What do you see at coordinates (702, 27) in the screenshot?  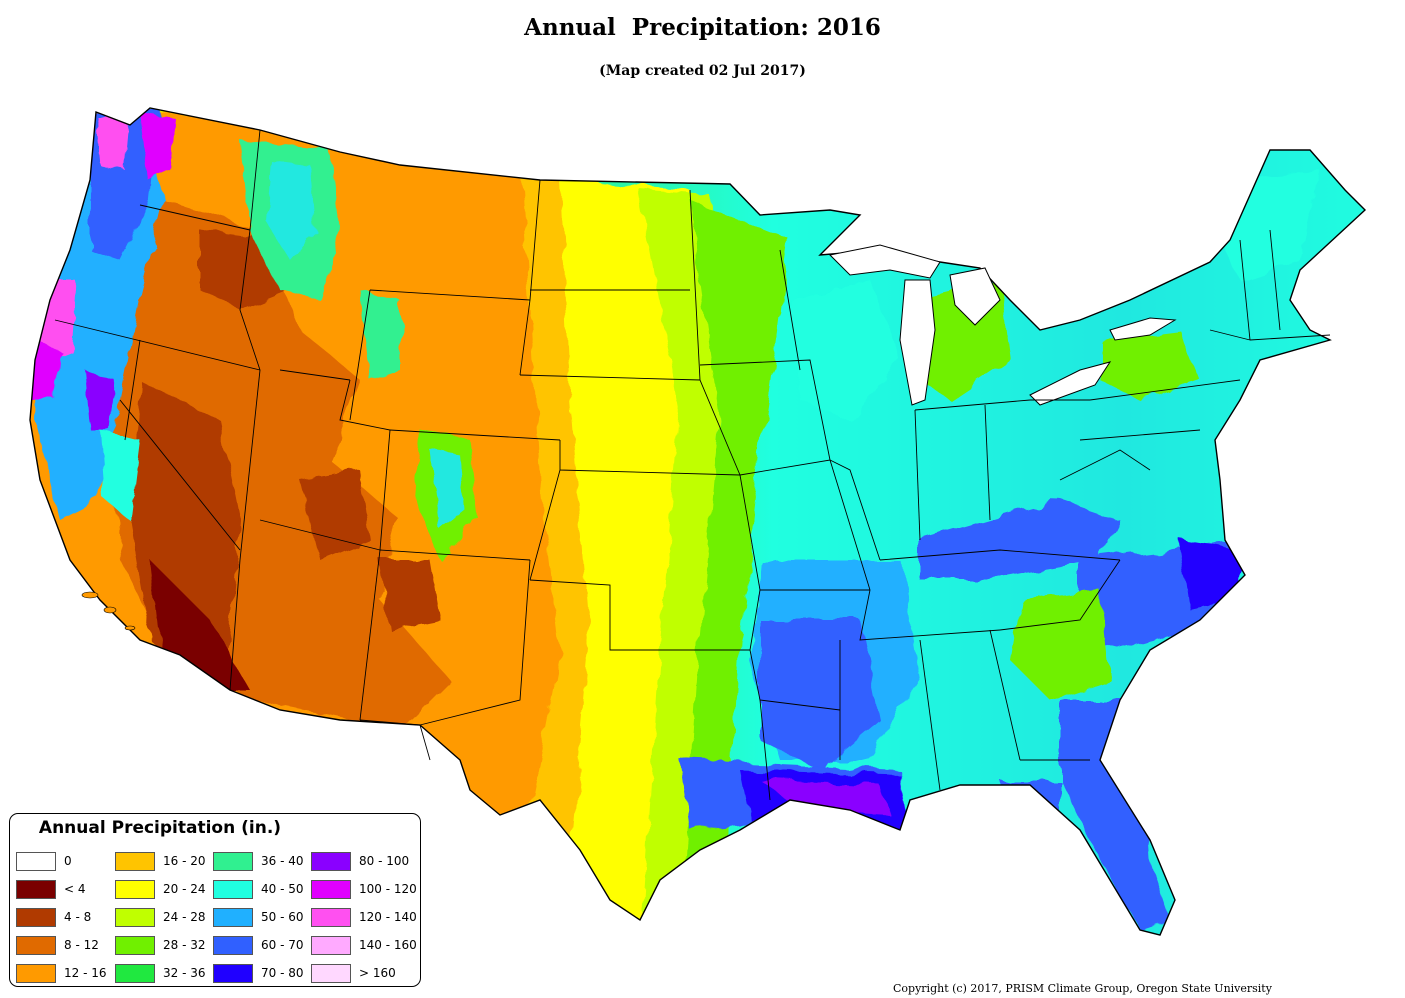 I see `map-title: Annual Precipitation: 2016` at bounding box center [702, 27].